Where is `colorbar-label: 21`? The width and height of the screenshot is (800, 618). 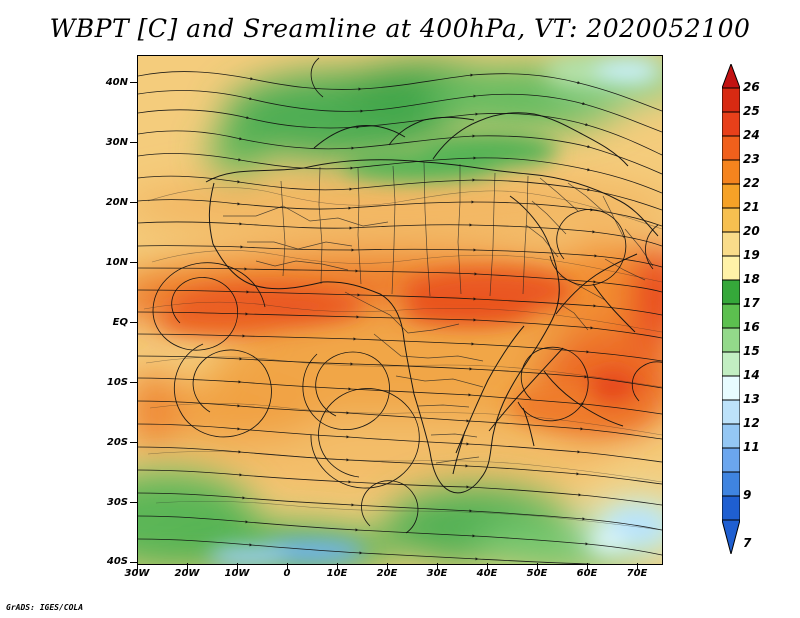 colorbar-label: 21 is located at coordinates (751, 207).